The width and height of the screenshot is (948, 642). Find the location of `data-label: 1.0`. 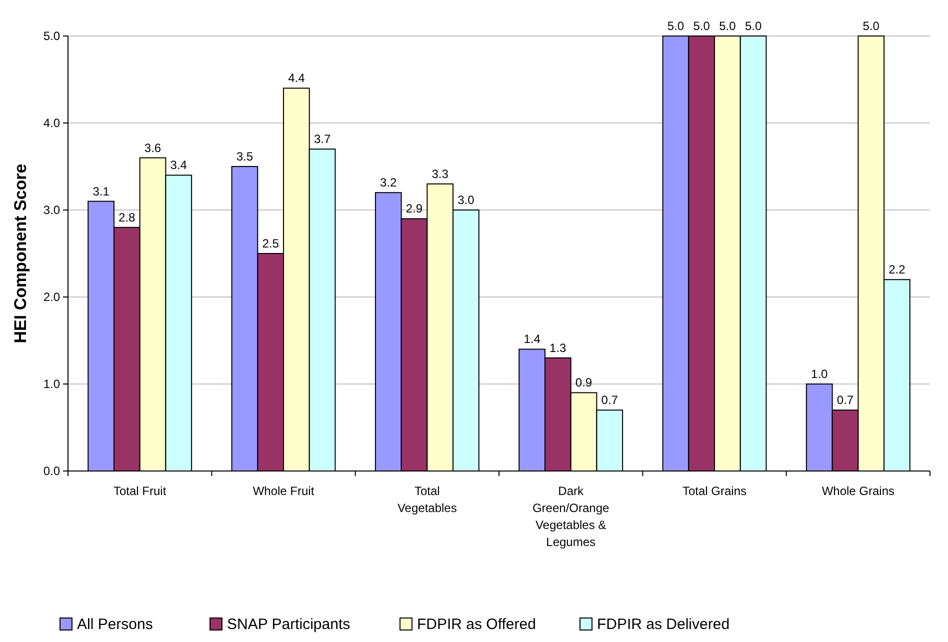

data-label: 1.0 is located at coordinates (819, 374).